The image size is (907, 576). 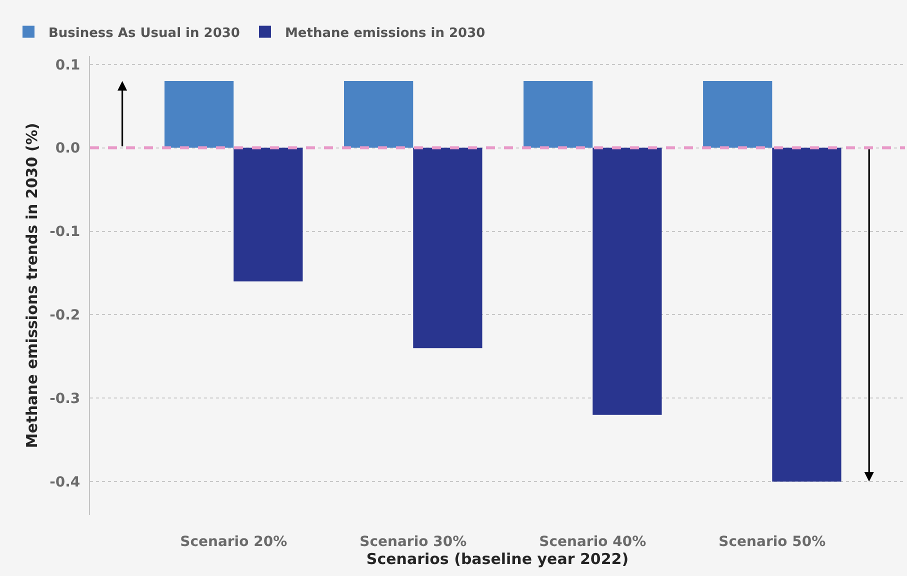 What do you see at coordinates (65, 399) in the screenshot?
I see `y-tick-label: -0.3` at bounding box center [65, 399].